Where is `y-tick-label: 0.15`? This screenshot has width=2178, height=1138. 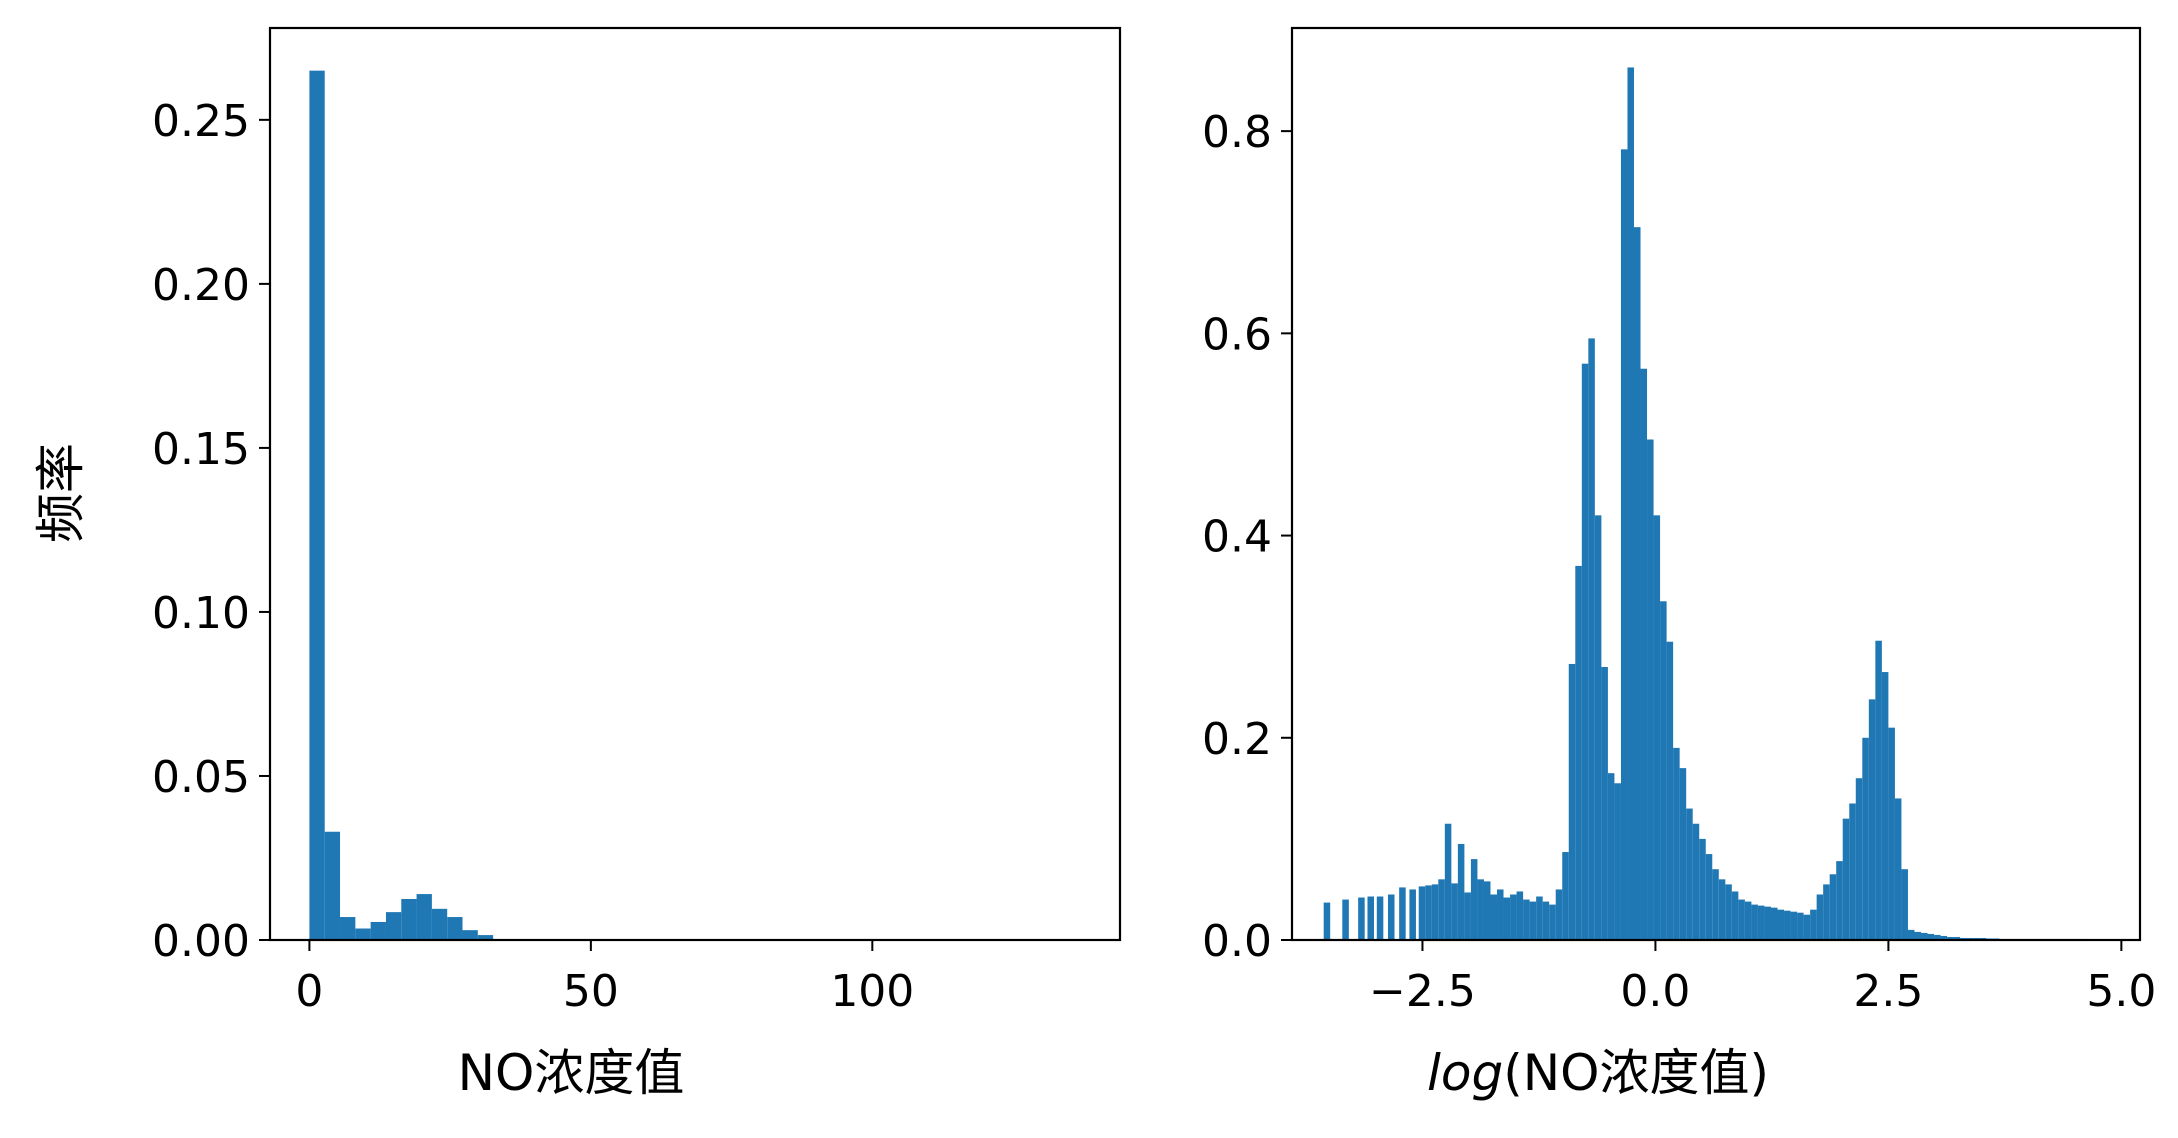
y-tick-label: 0.15 is located at coordinates (201, 449).